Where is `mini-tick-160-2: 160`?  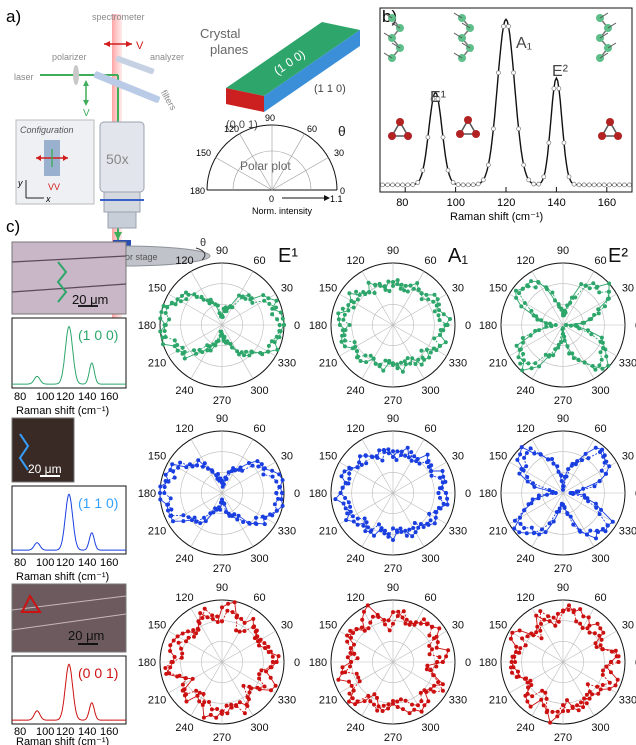
mini-tick-160-2: 160 is located at coordinates (109, 732).